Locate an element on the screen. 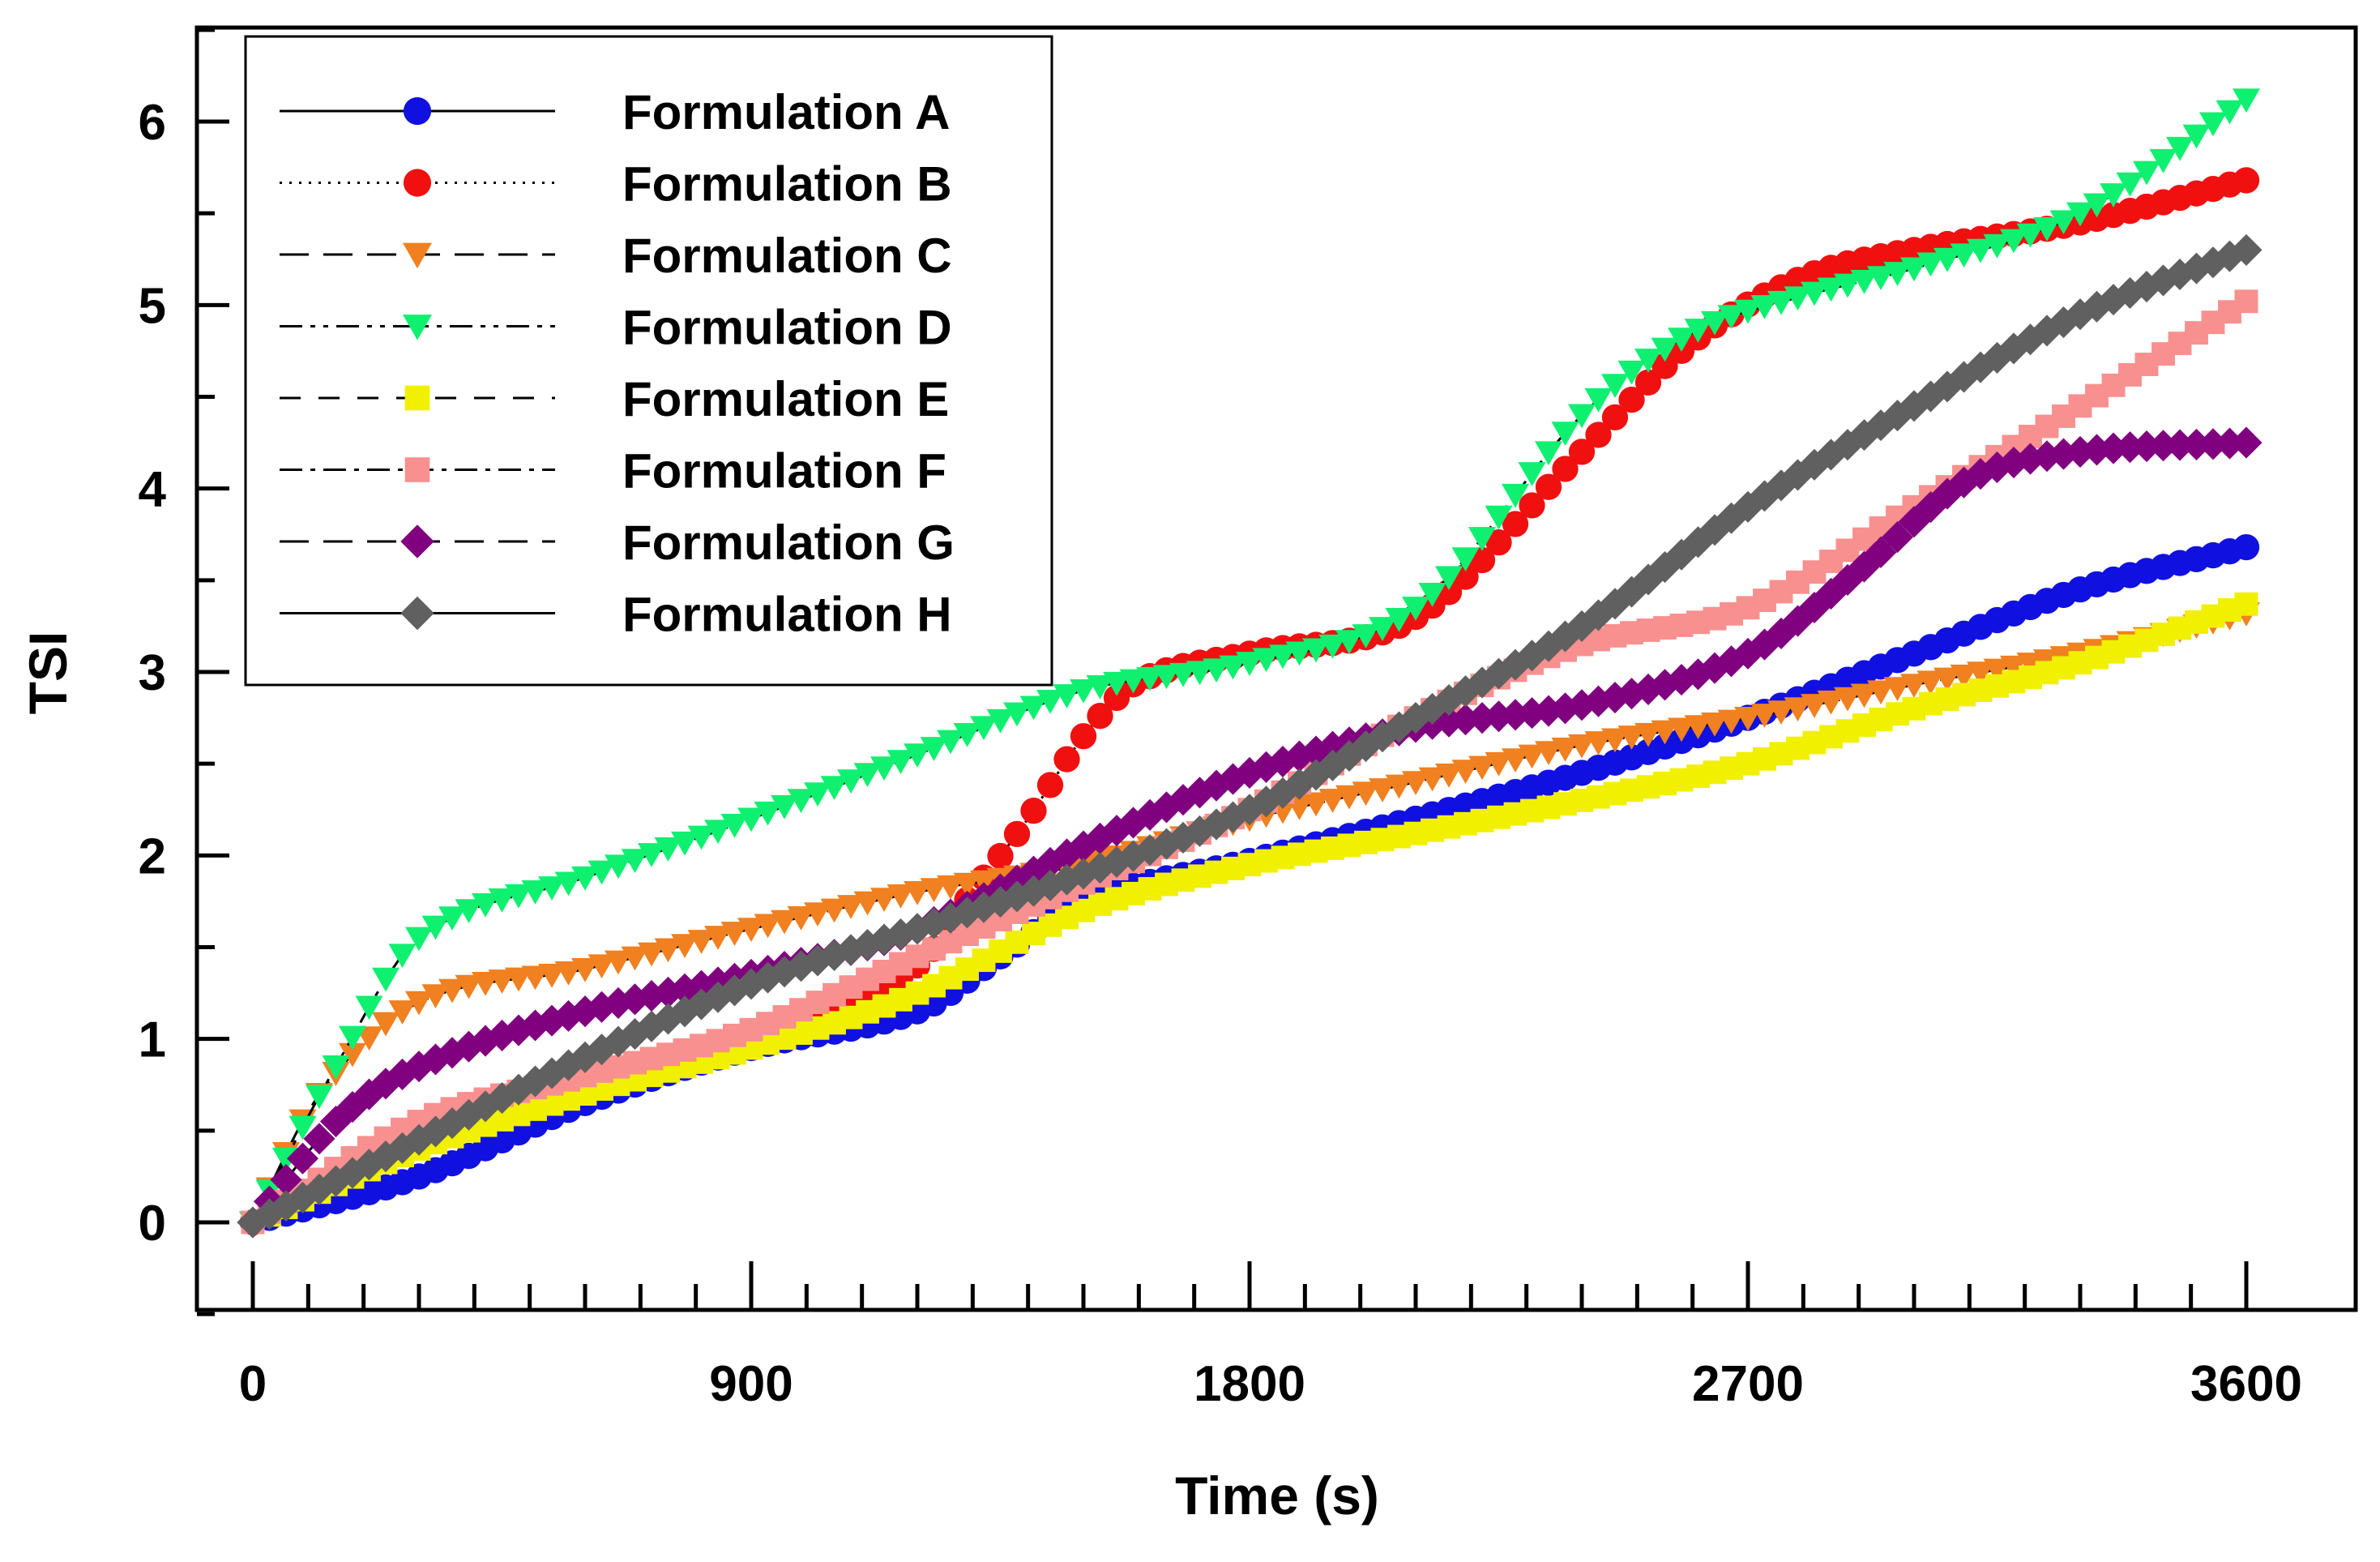 The height and width of the screenshot is (1562, 2380). y-tick-label: 1 is located at coordinates (153, 1040).